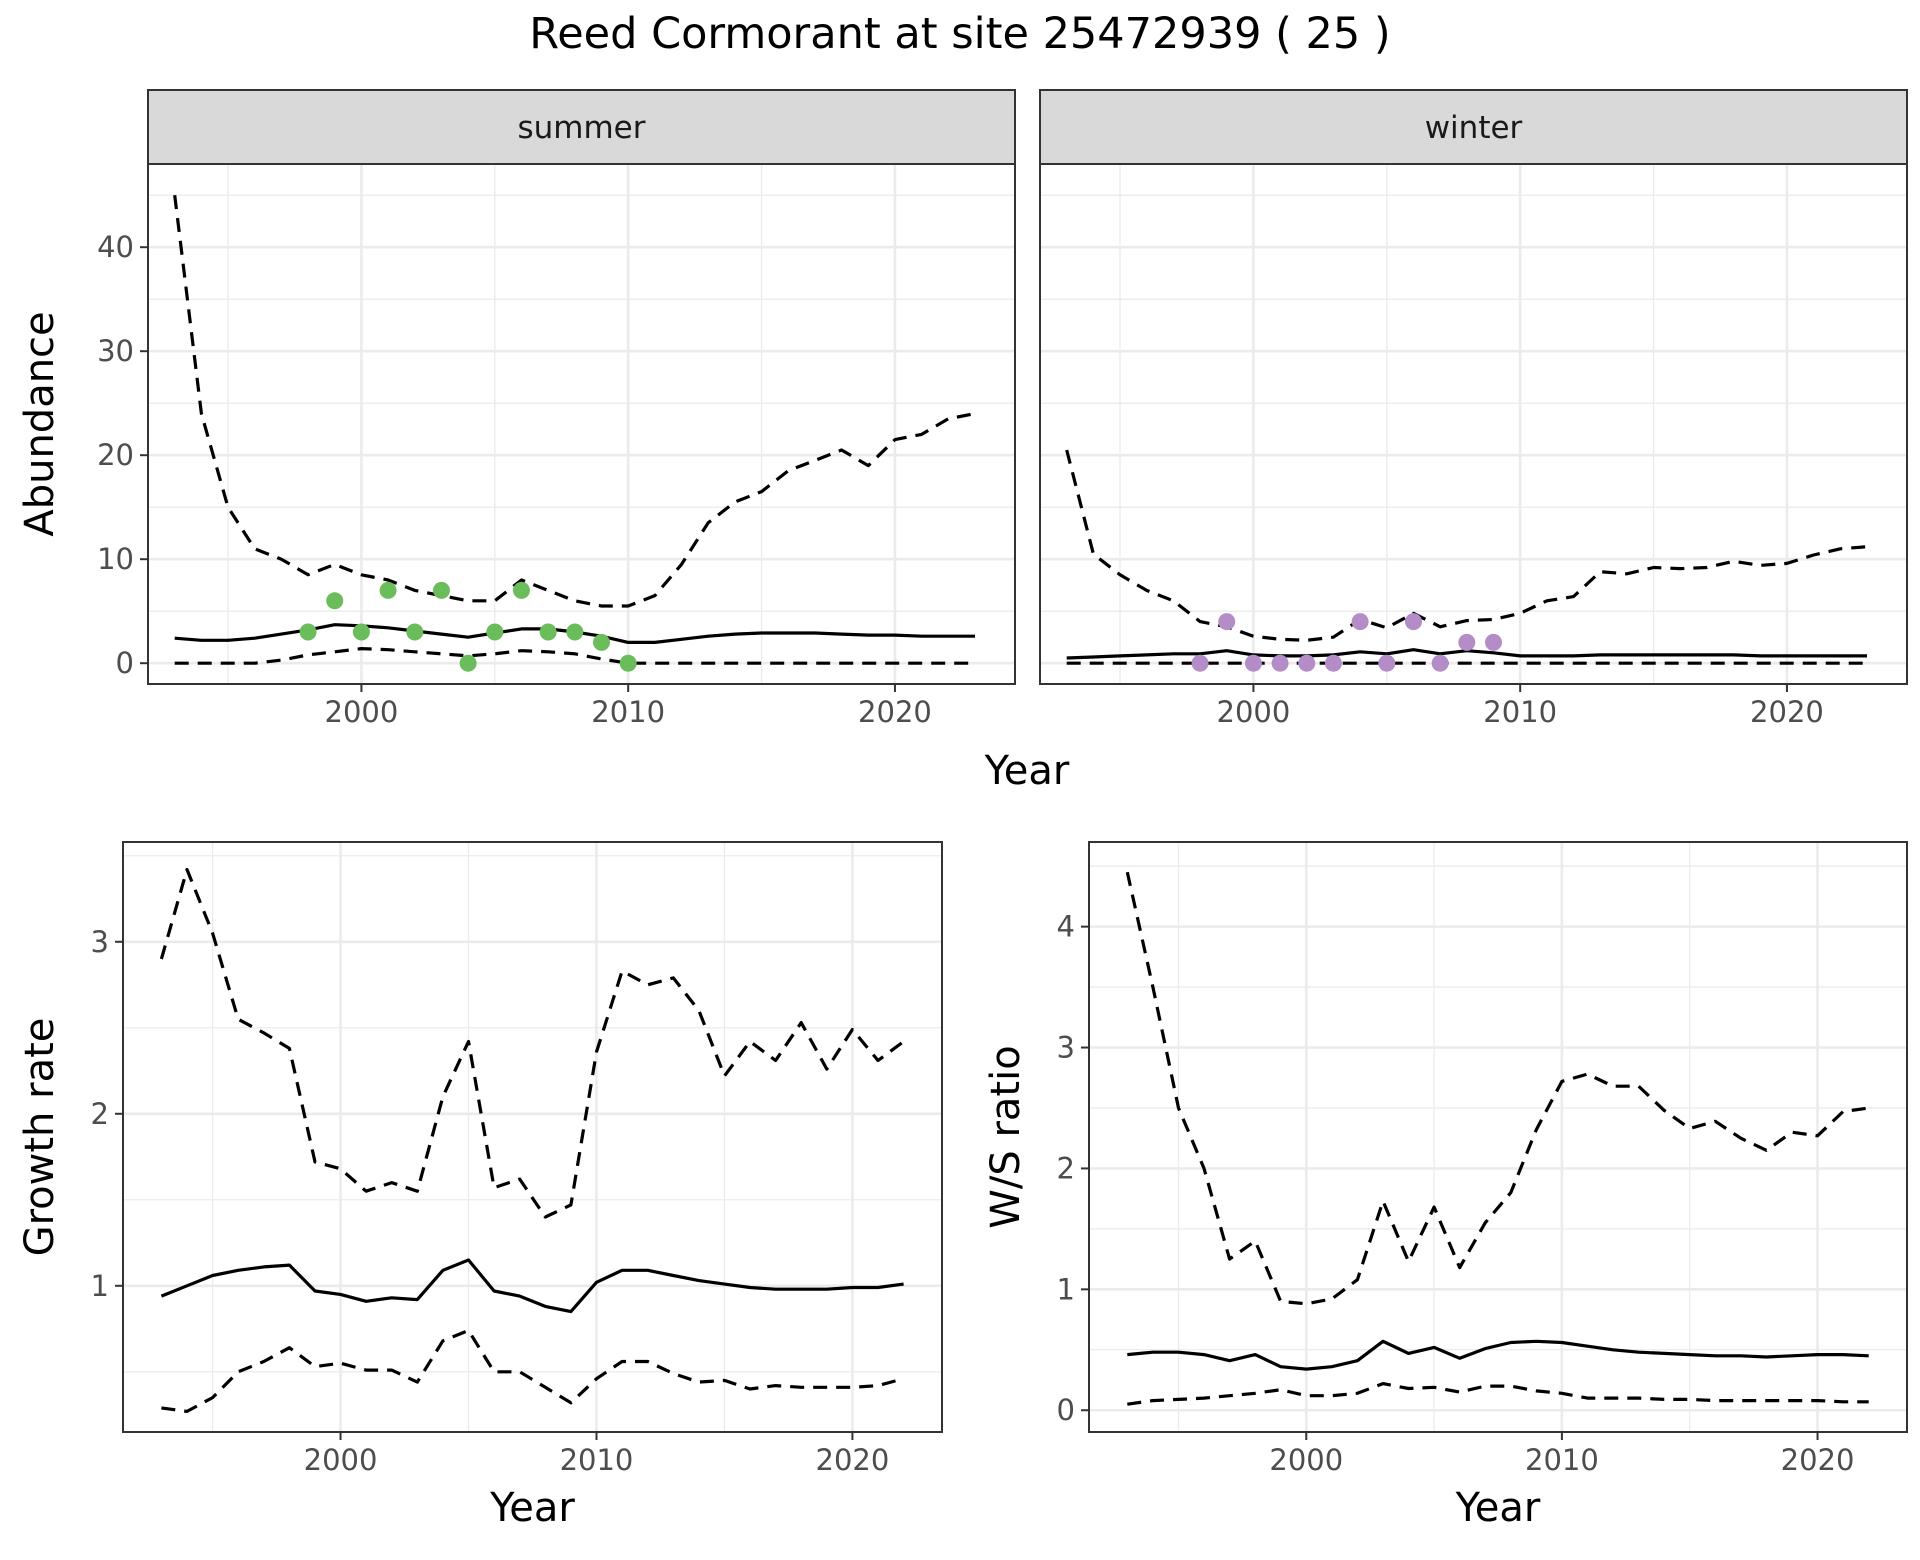 The height and width of the screenshot is (1560, 1920). I want to click on y-tick-label: 4, so click(1066, 927).